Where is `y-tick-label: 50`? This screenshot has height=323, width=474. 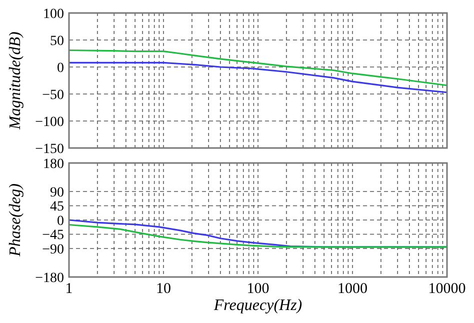 y-tick-label: 50 is located at coordinates (57, 41).